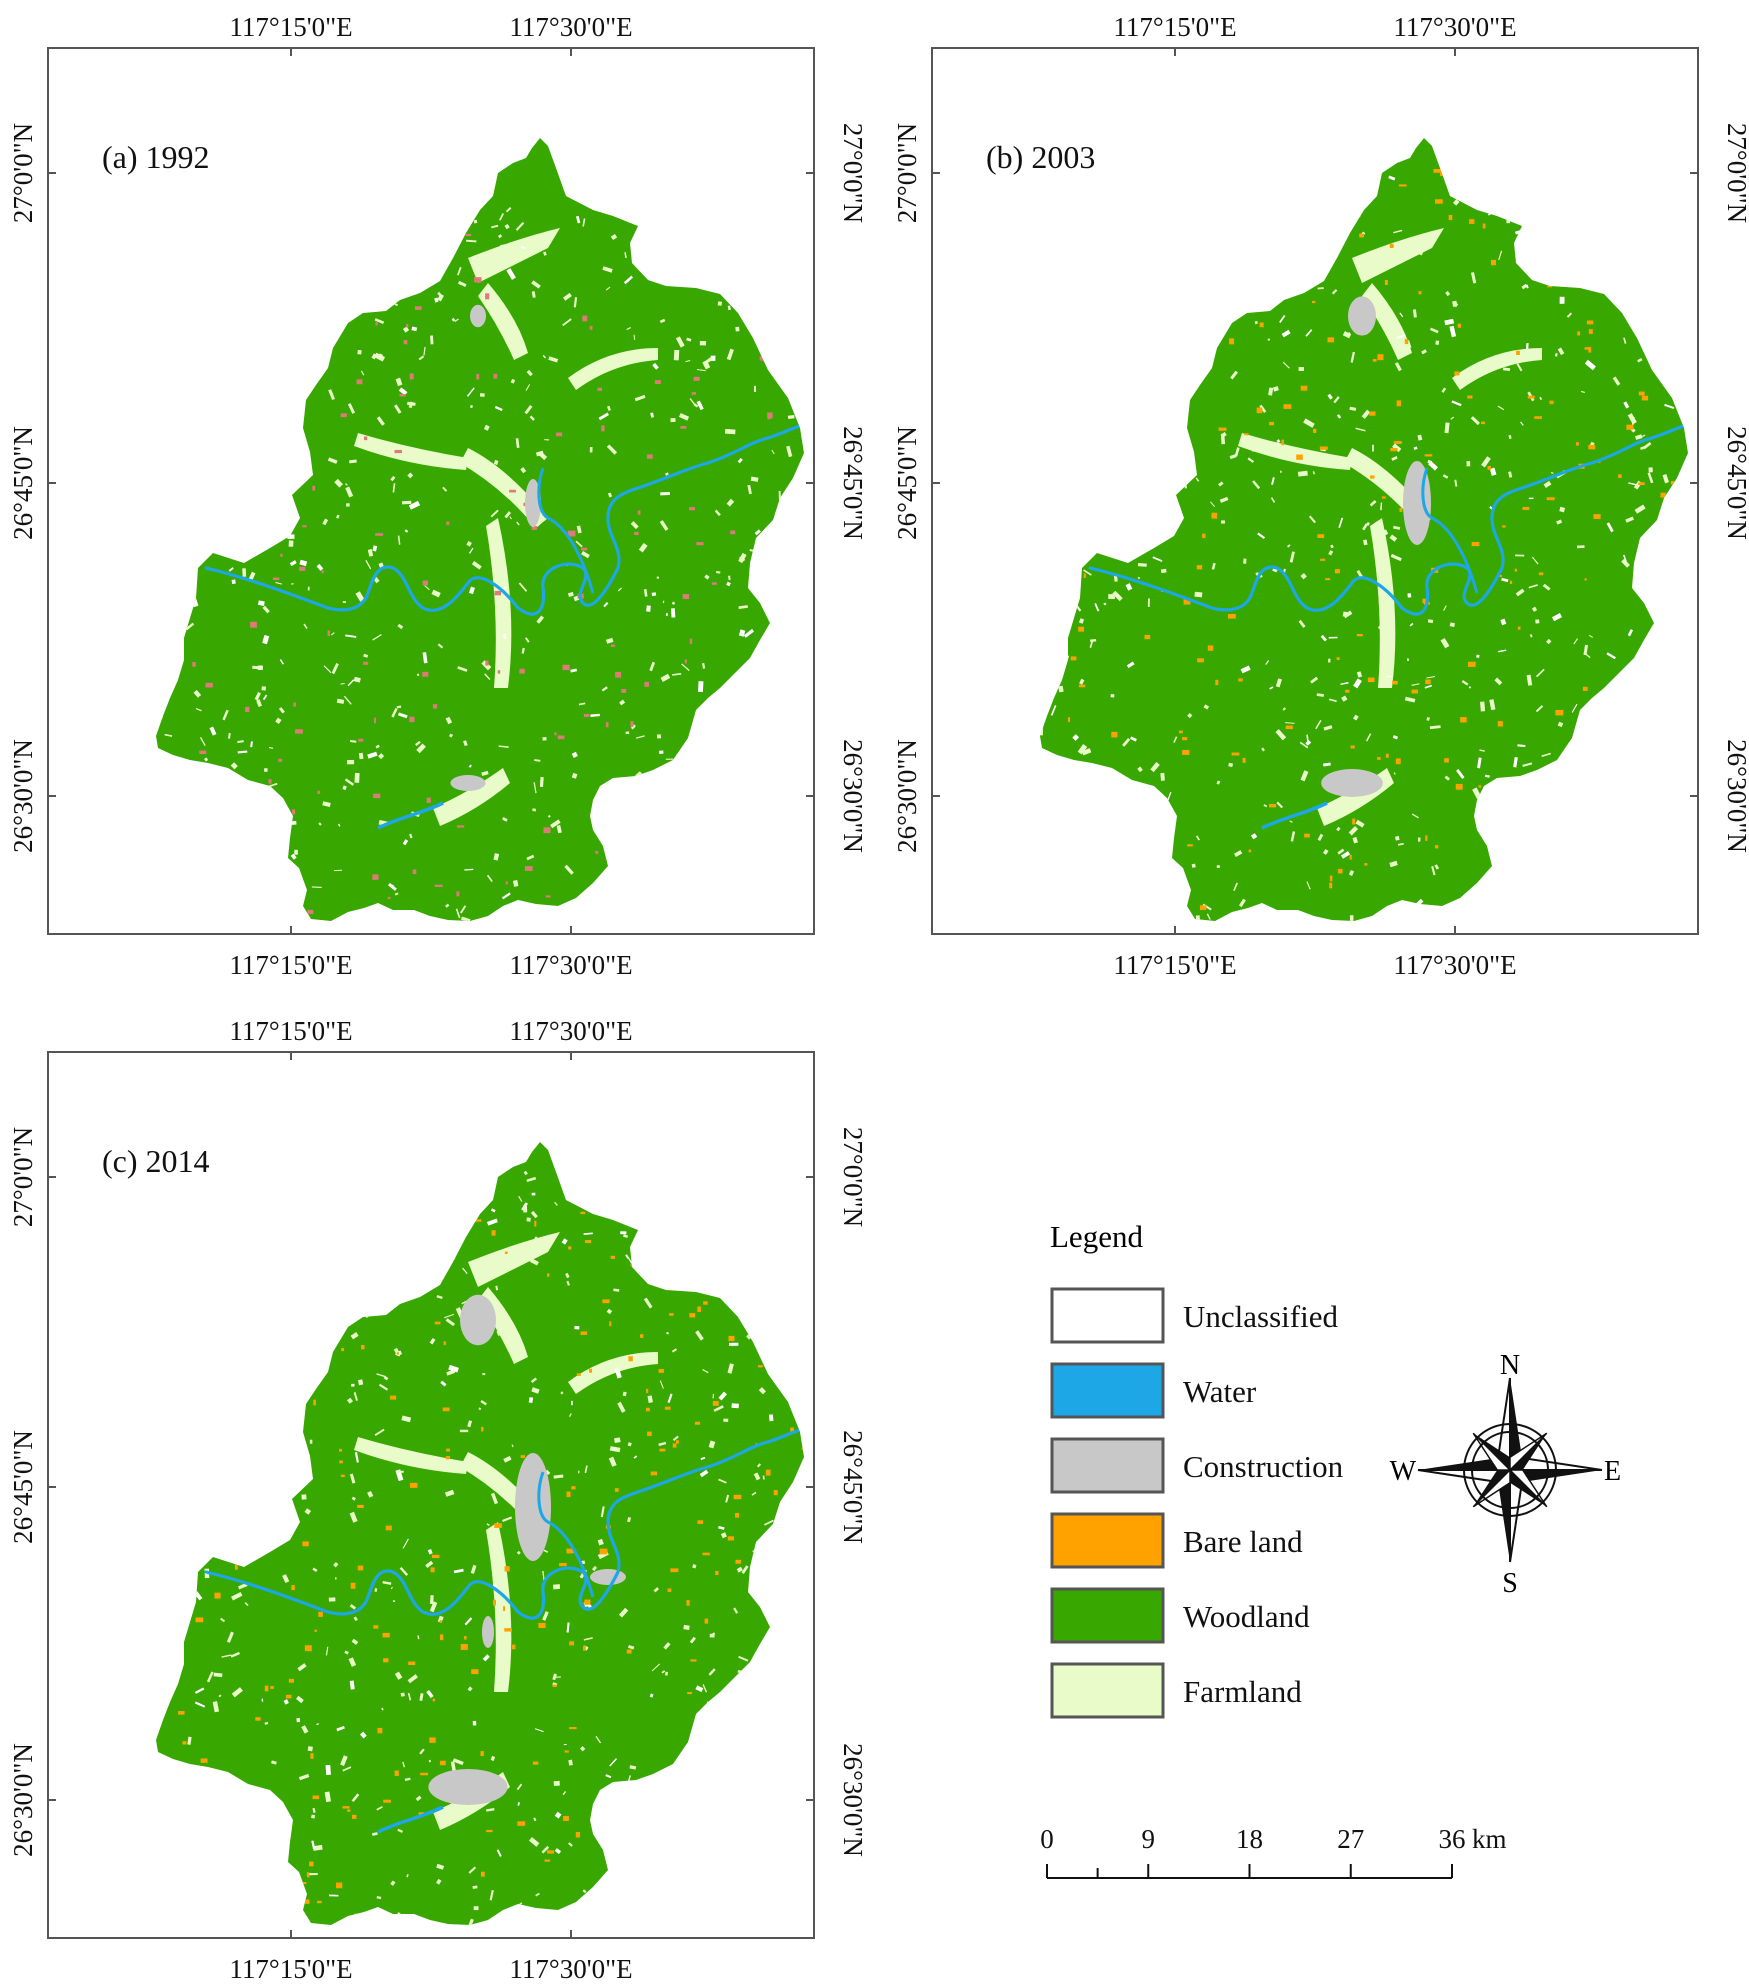 The height and width of the screenshot is (1987, 1749). Describe the element at coordinates (1489, 1839) in the screenshot. I see `scale-unit: km` at that location.